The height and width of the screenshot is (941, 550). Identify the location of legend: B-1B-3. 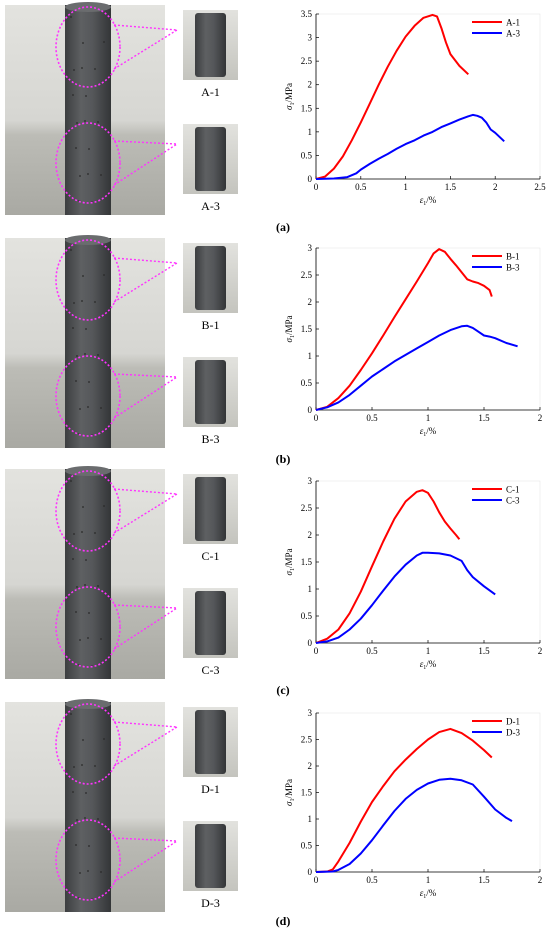
(496, 262).